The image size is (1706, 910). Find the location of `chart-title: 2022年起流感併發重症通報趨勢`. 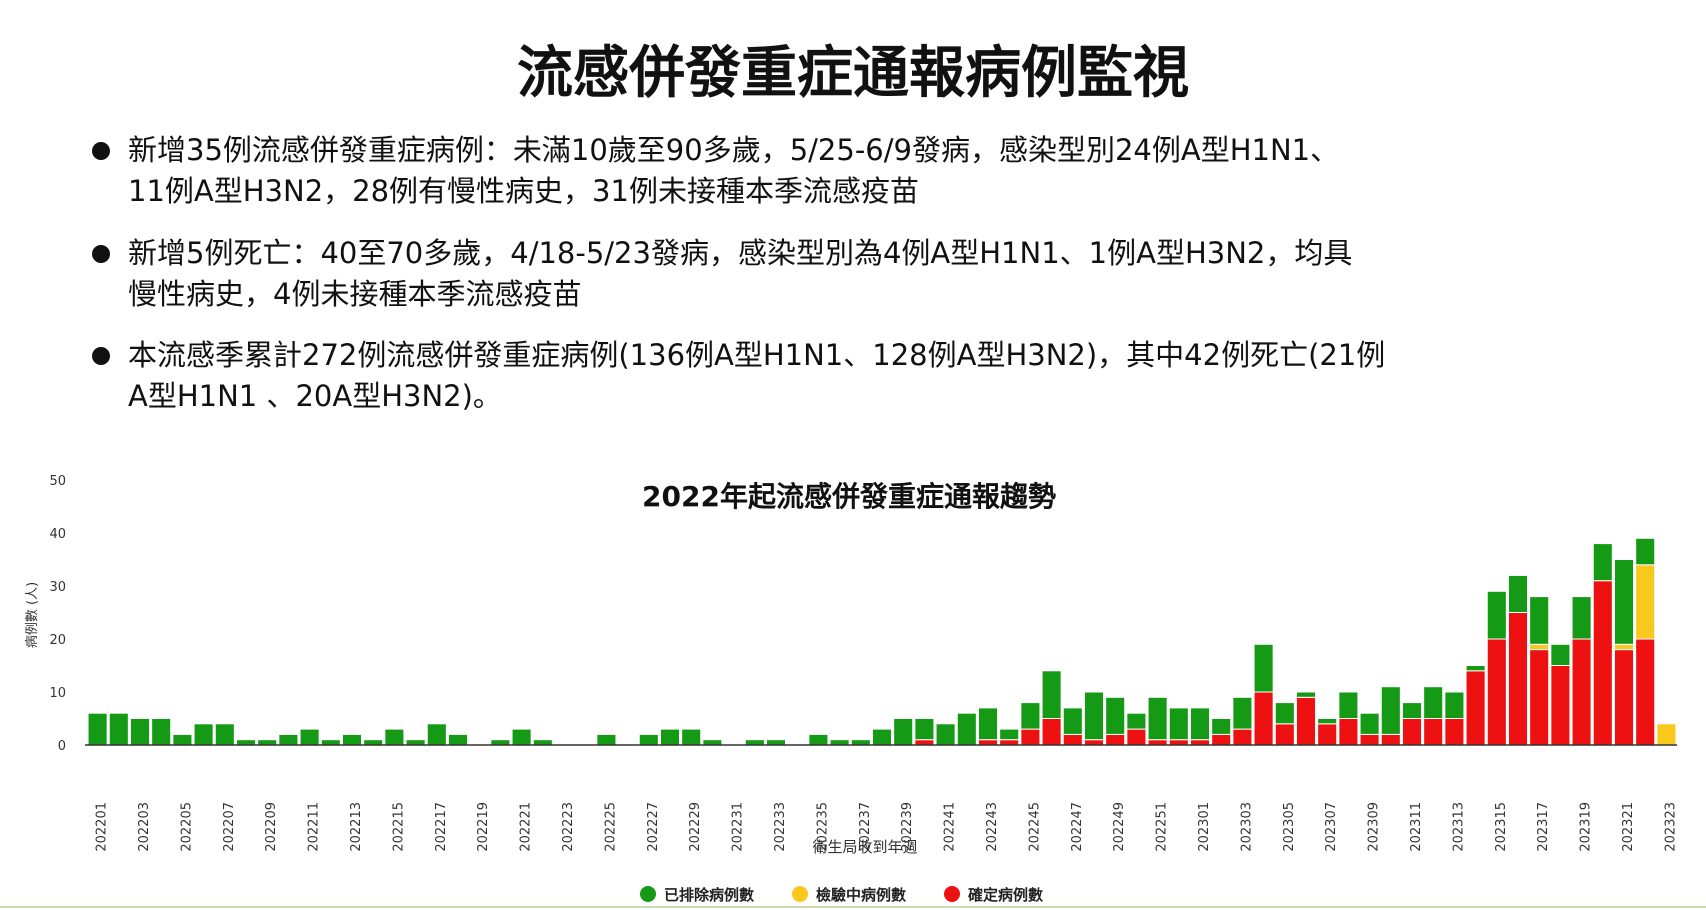

chart-title: 2022年起流感併發重症通報趨勢 is located at coordinates (849, 496).